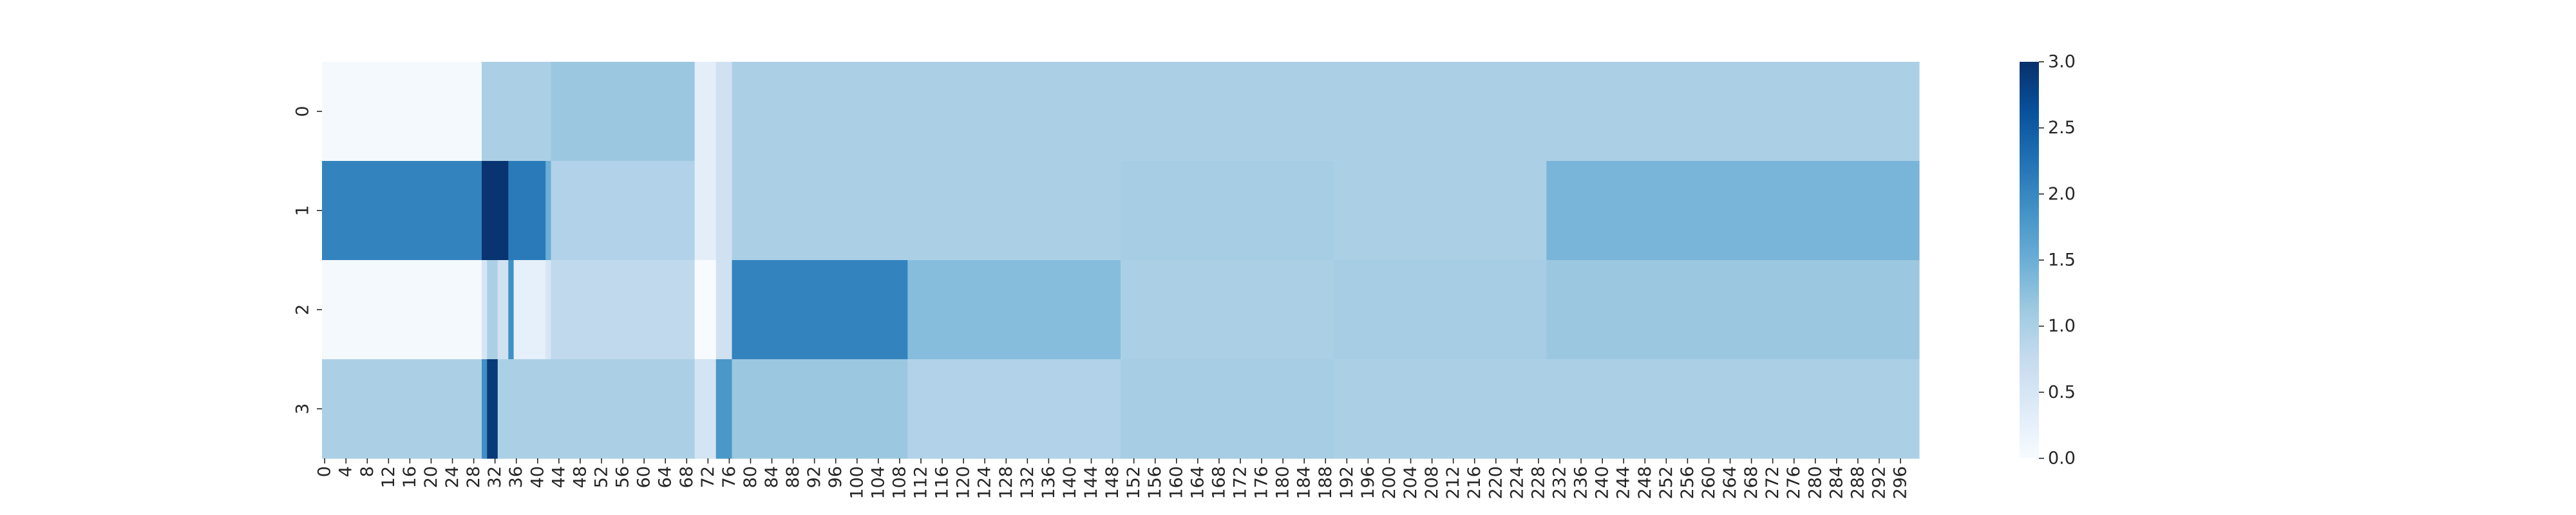 Image resolution: width=2576 pixels, height=515 pixels. Describe the element at coordinates (644, 477) in the screenshot. I see `x-tick-label: 60` at that location.